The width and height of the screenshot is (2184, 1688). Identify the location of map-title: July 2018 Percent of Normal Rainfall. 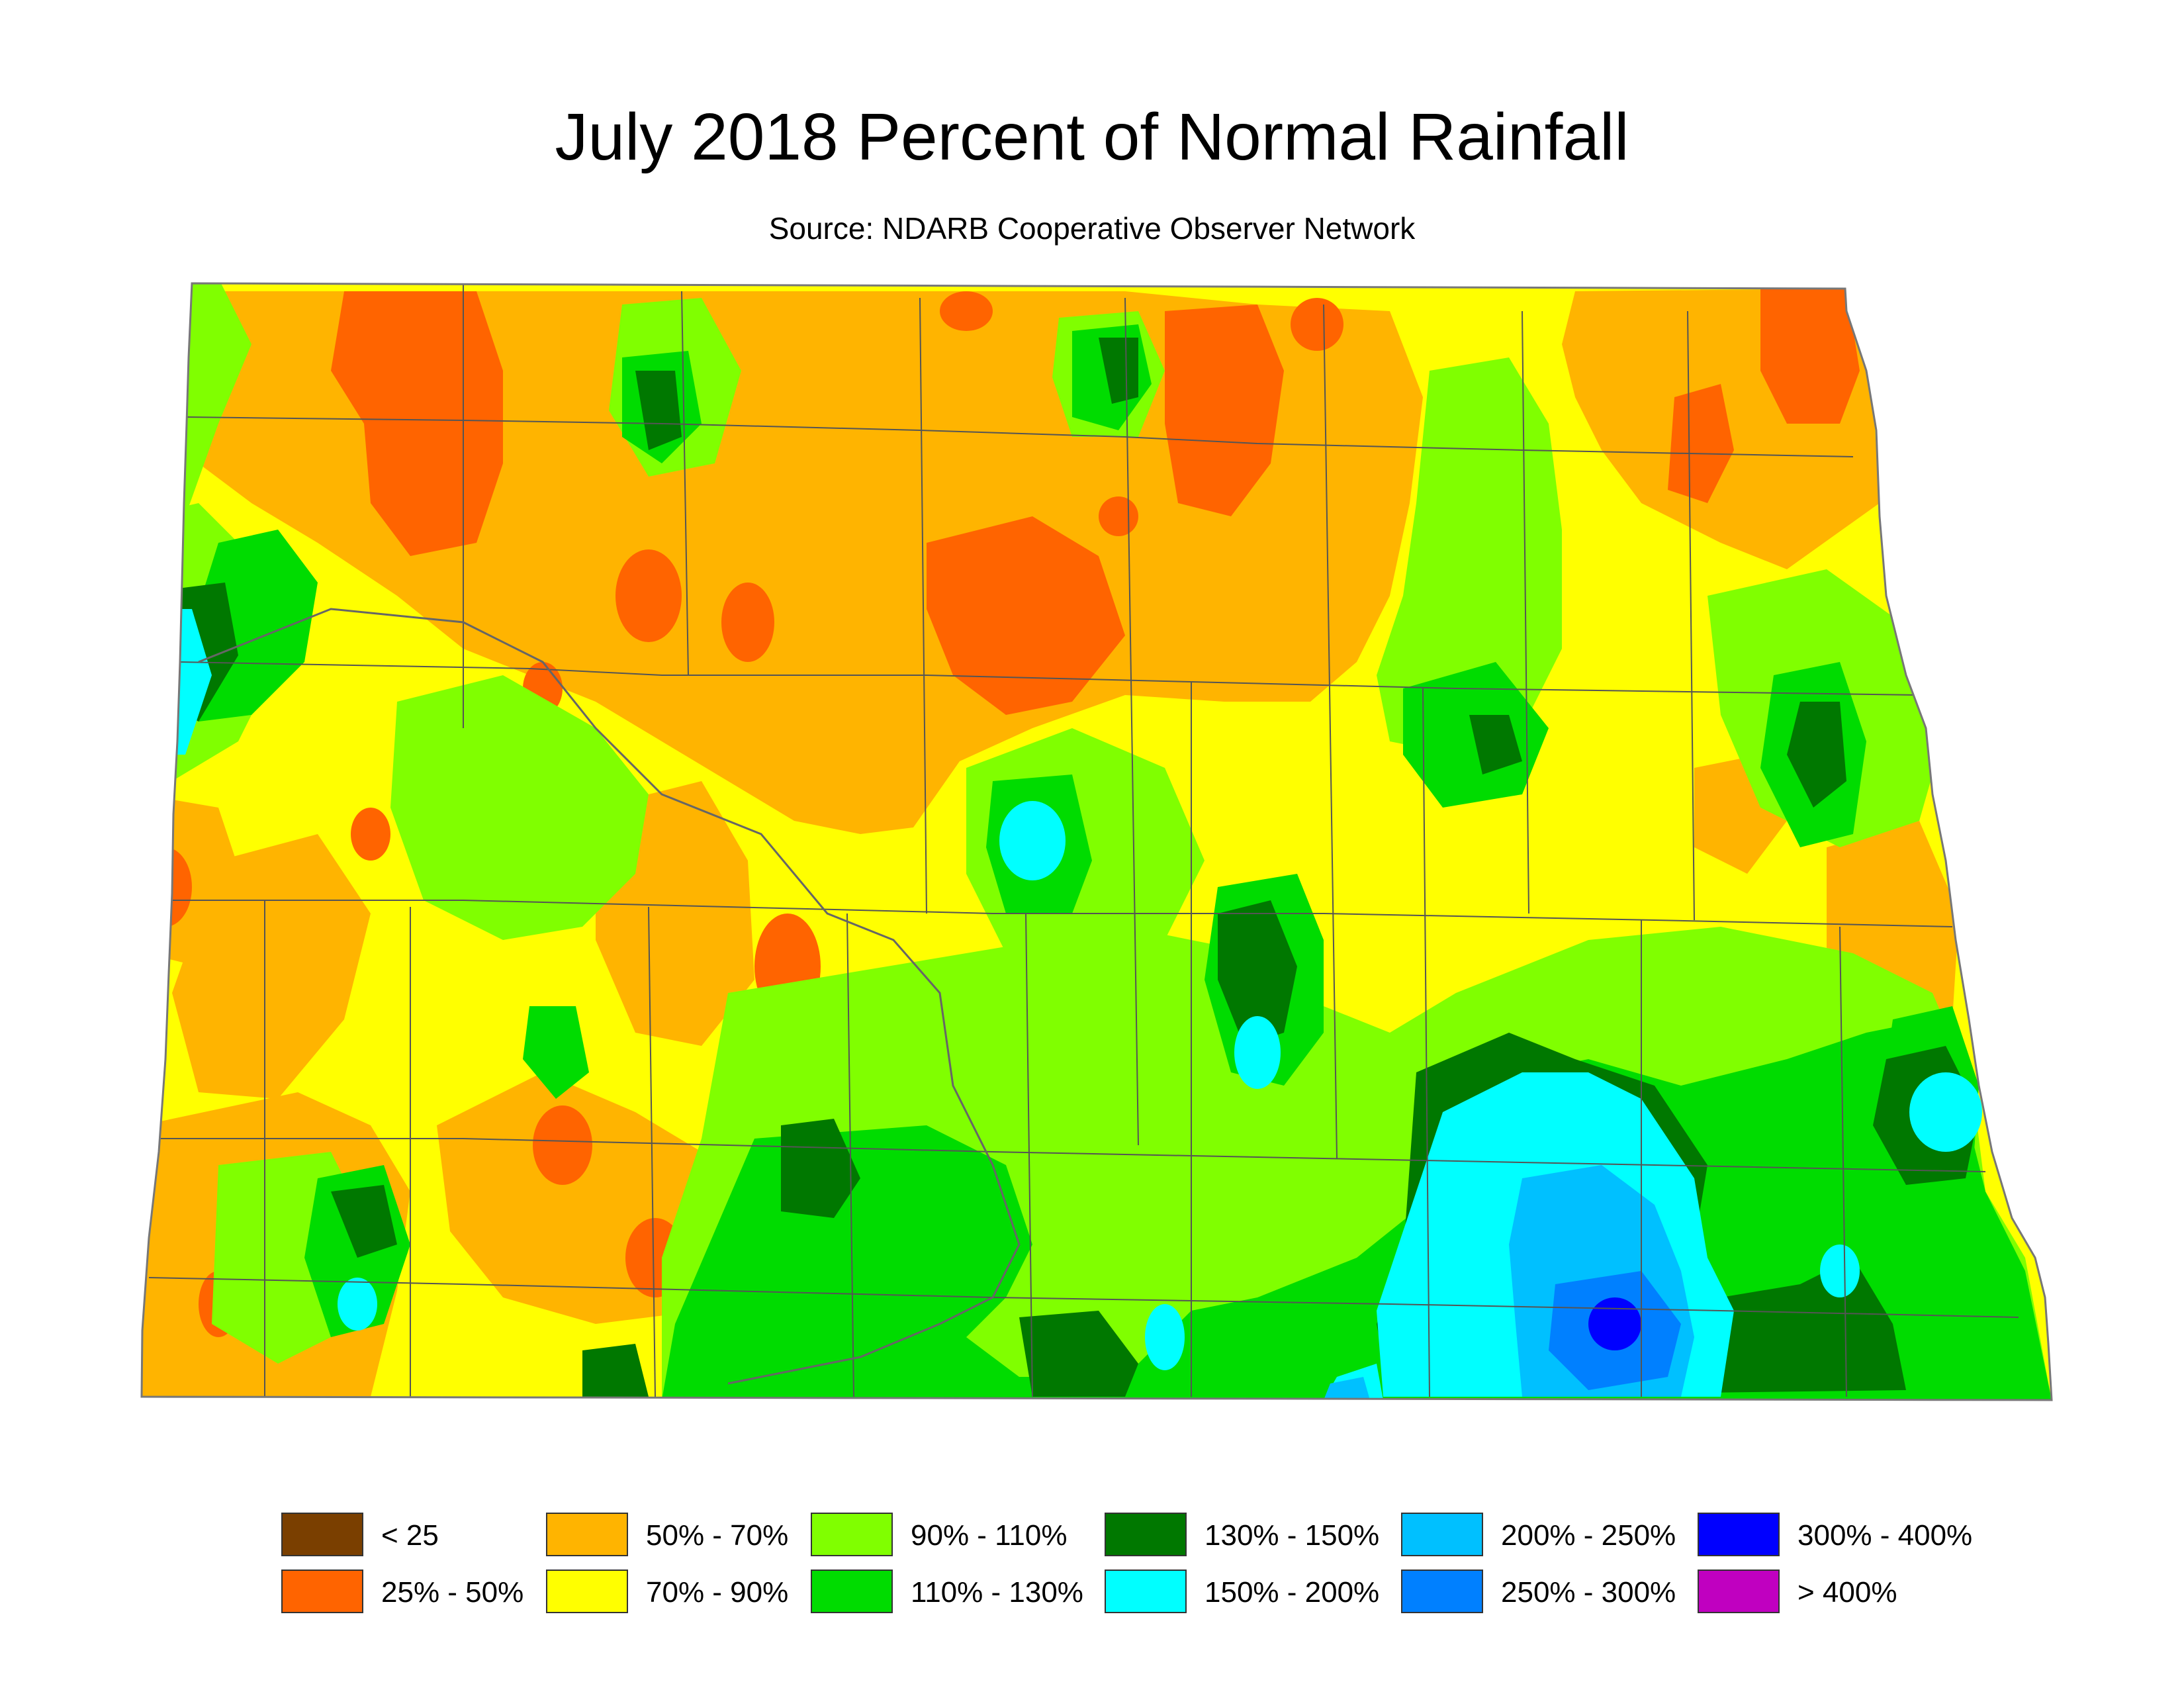
(1092, 137).